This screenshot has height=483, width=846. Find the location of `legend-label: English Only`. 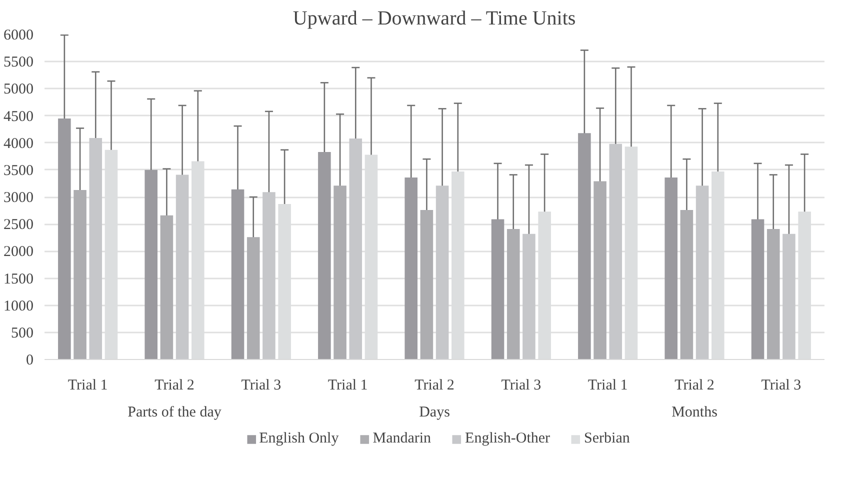

legend-label: English Only is located at coordinates (299, 439).